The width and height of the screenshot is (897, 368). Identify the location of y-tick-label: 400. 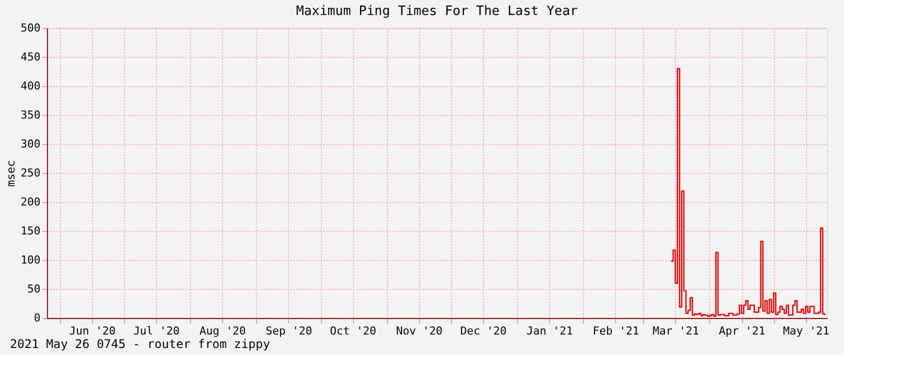
(30, 86).